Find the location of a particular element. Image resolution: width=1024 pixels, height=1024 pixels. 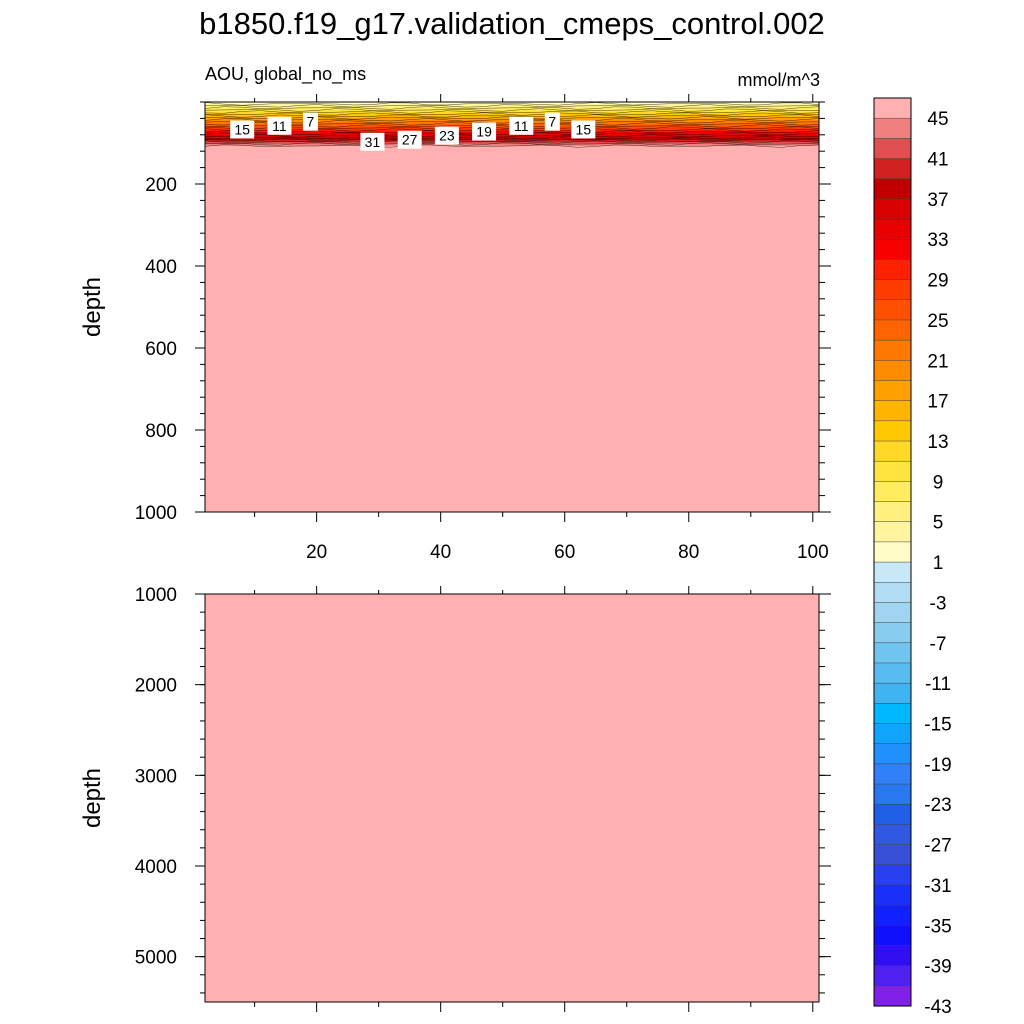

contour-label: 19 is located at coordinates (484, 132).